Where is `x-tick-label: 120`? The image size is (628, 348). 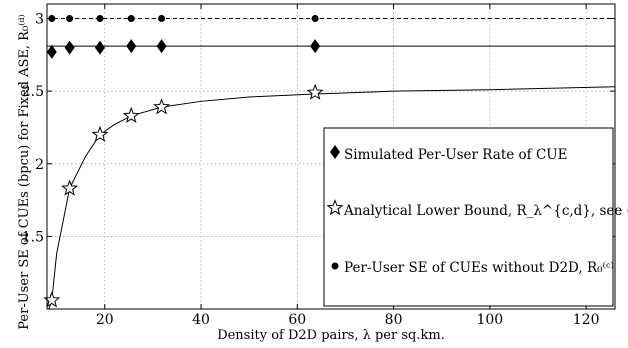
x-tick-label: 120 is located at coordinates (586, 320).